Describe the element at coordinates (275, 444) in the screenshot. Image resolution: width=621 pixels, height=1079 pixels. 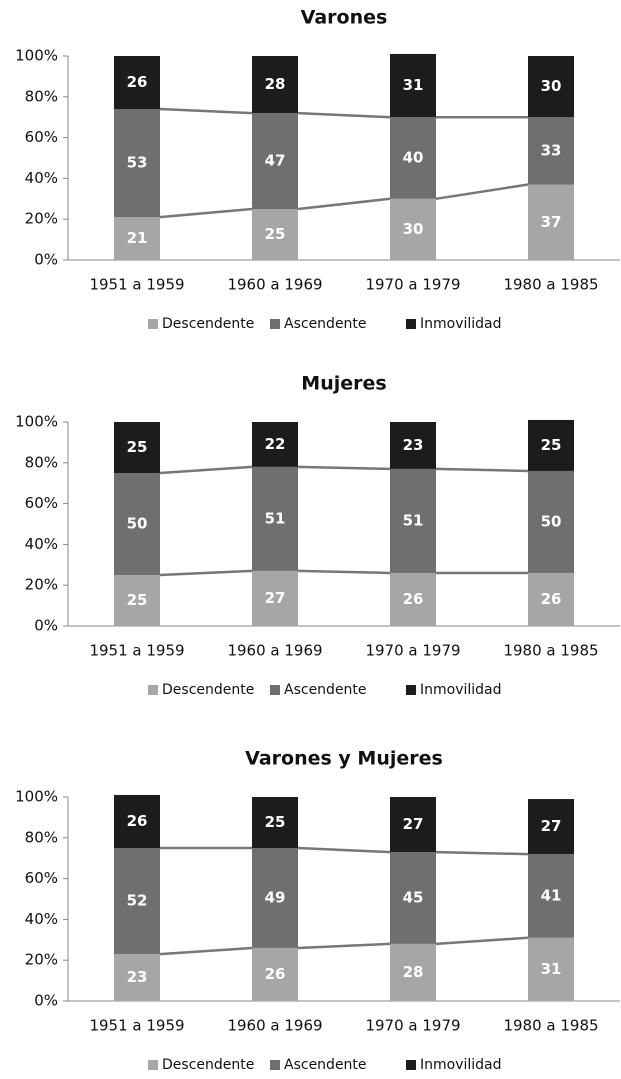
I see `value-label: 22` at that location.